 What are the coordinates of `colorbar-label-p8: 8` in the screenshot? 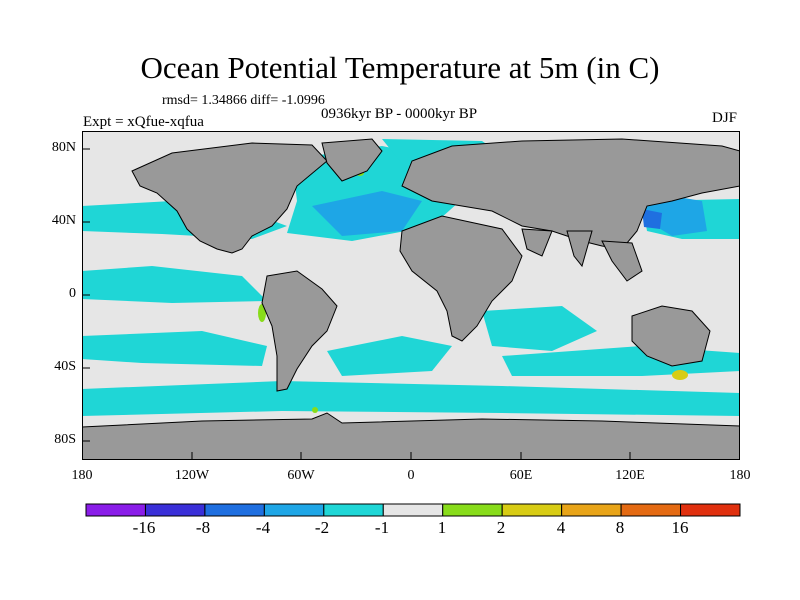 It's located at (620, 527).